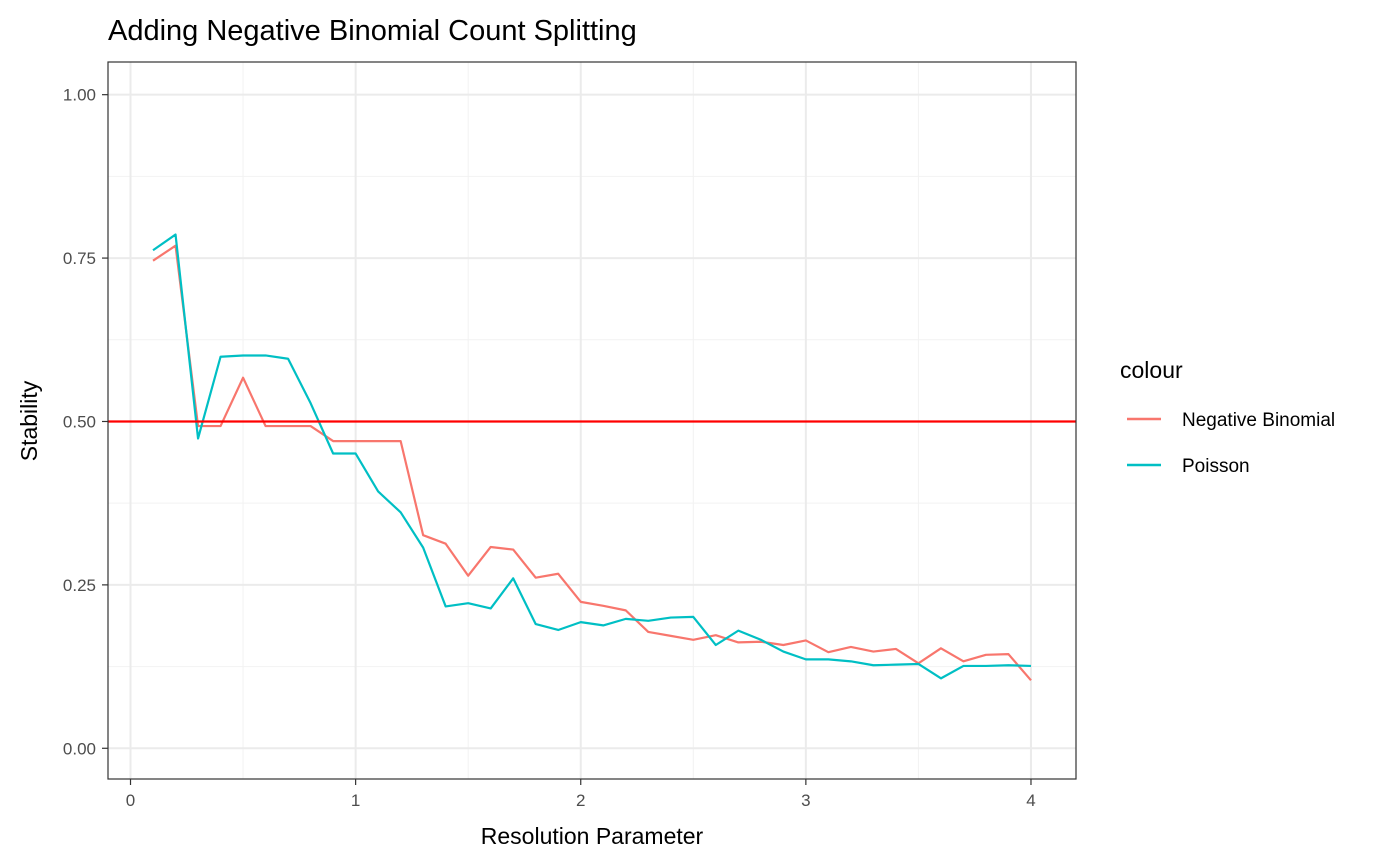 The height and width of the screenshot is (865, 1400). I want to click on x-tick-label: 1, so click(355, 800).